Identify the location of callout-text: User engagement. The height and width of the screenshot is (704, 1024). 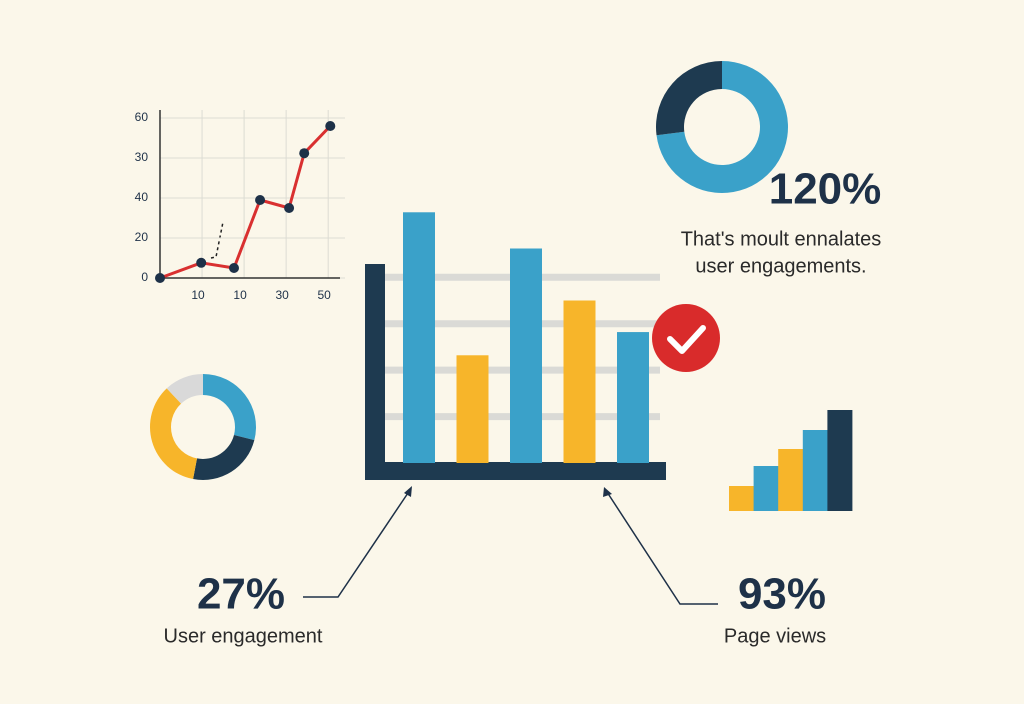
(243, 636).